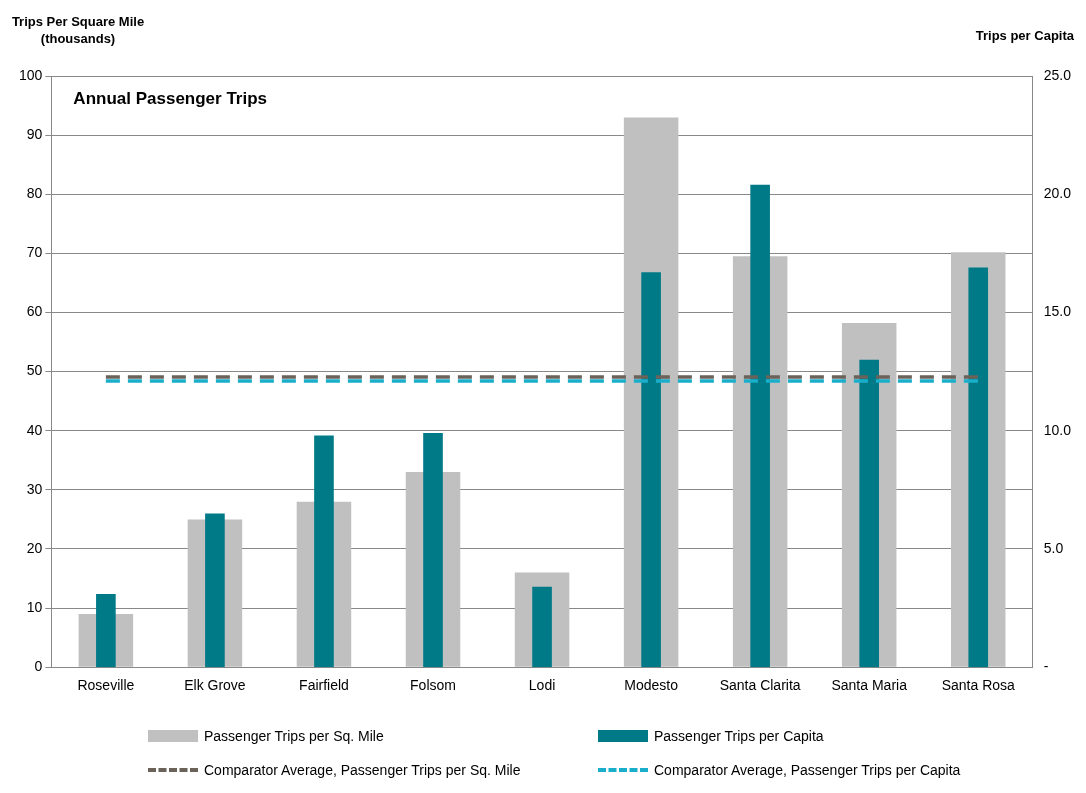 The width and height of the screenshot is (1086, 793). I want to click on y2-tick-label: 25.0, so click(1057, 74).